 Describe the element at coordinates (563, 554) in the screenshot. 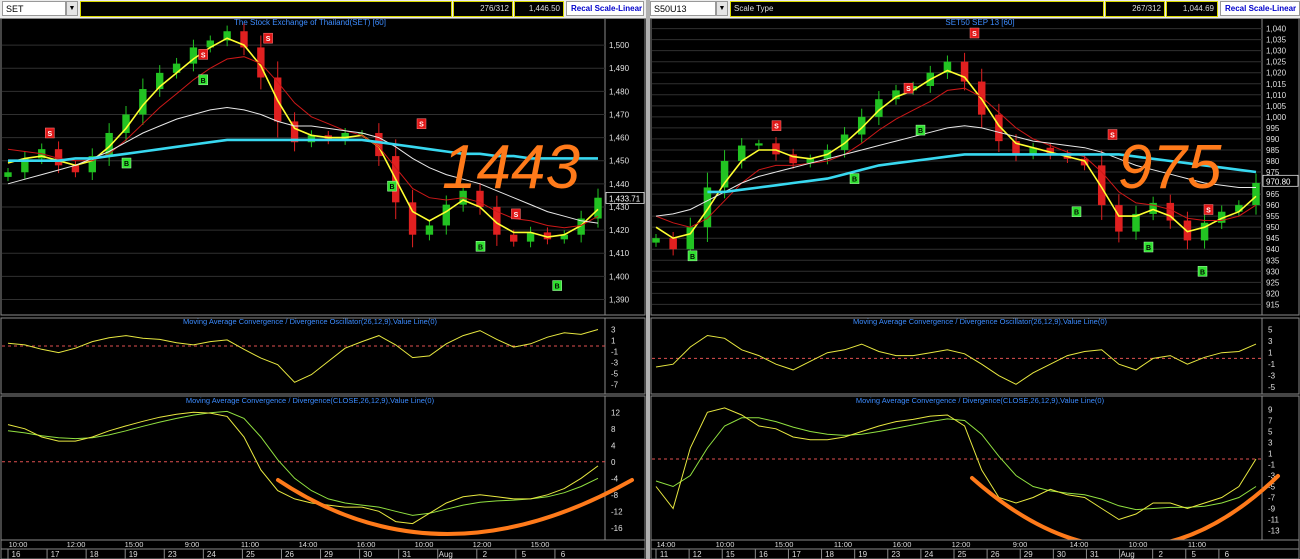

I see `left-date-label: 6` at that location.